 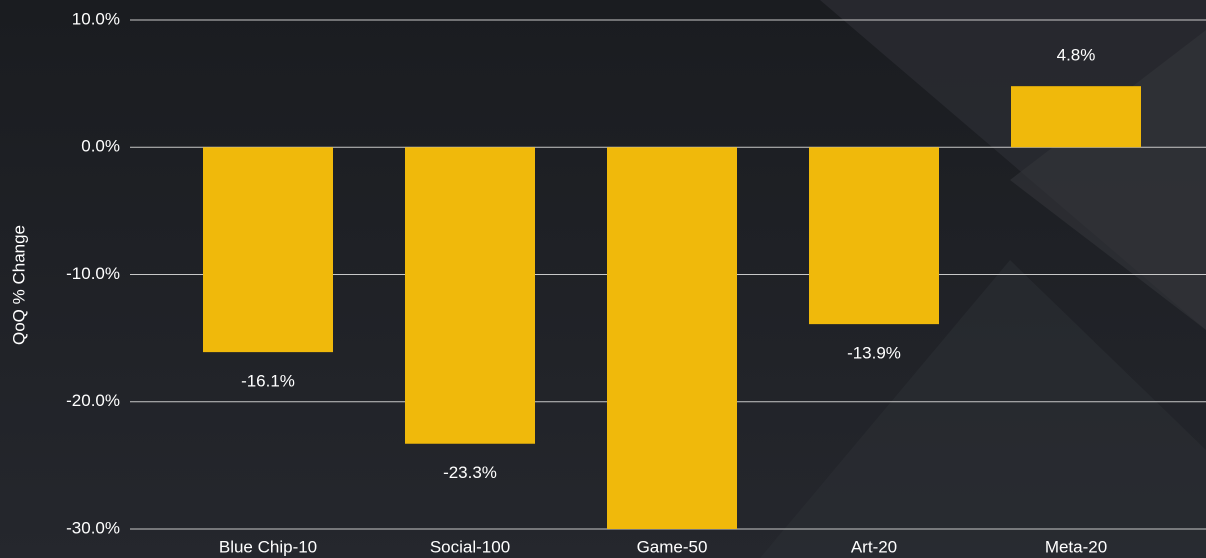 What do you see at coordinates (1076, 546) in the screenshot?
I see `x-tick-label: Meta-20` at bounding box center [1076, 546].